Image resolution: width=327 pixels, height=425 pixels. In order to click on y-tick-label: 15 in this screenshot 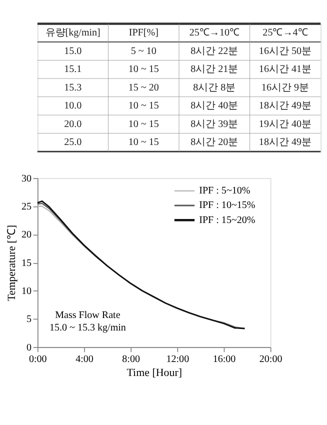, I will do `click(26, 263)`.